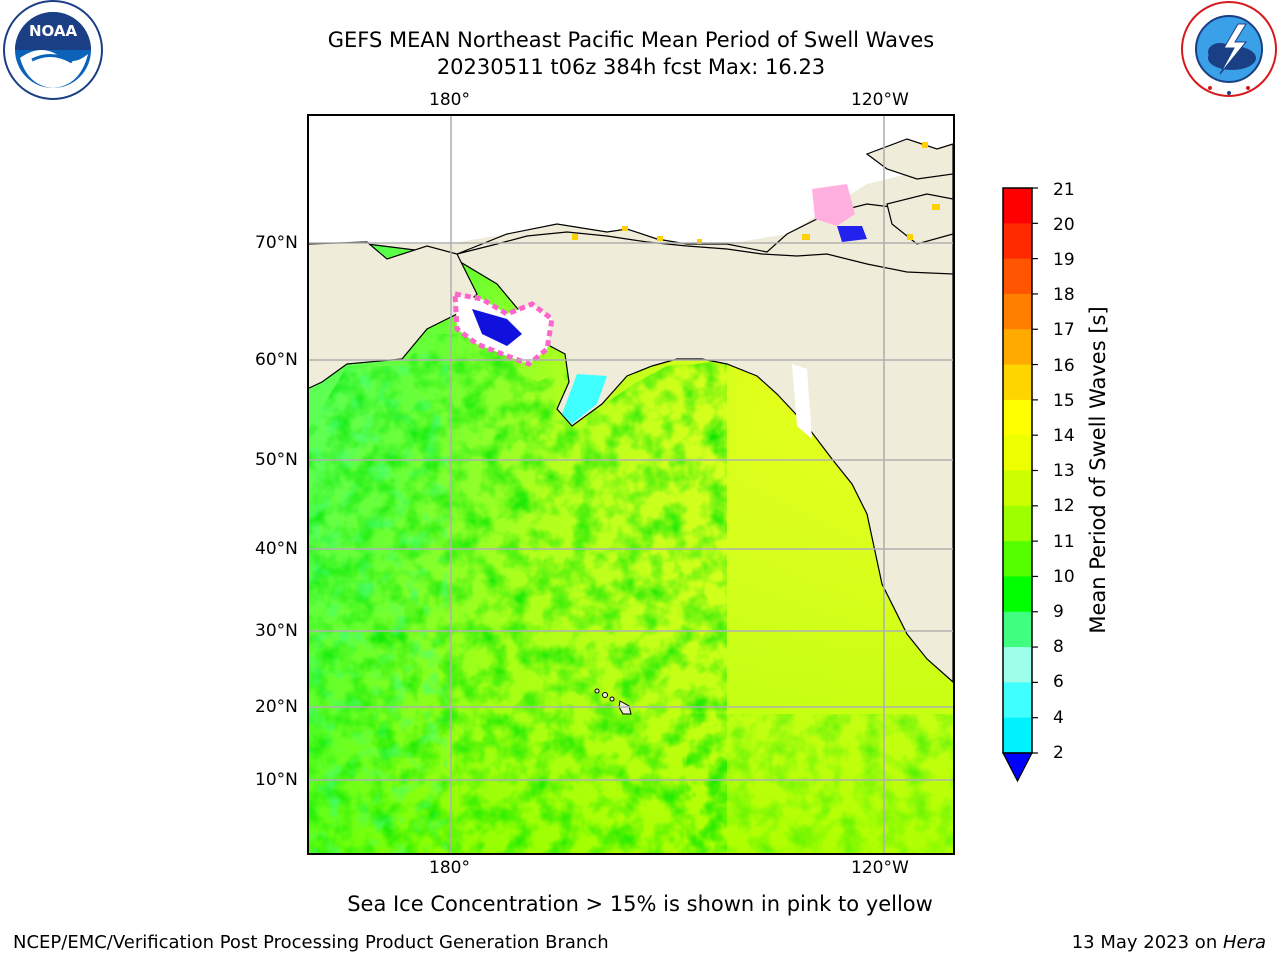 Image resolution: width=1280 pixels, height=960 pixels. I want to click on cb-tick-15: 15, so click(1064, 401).